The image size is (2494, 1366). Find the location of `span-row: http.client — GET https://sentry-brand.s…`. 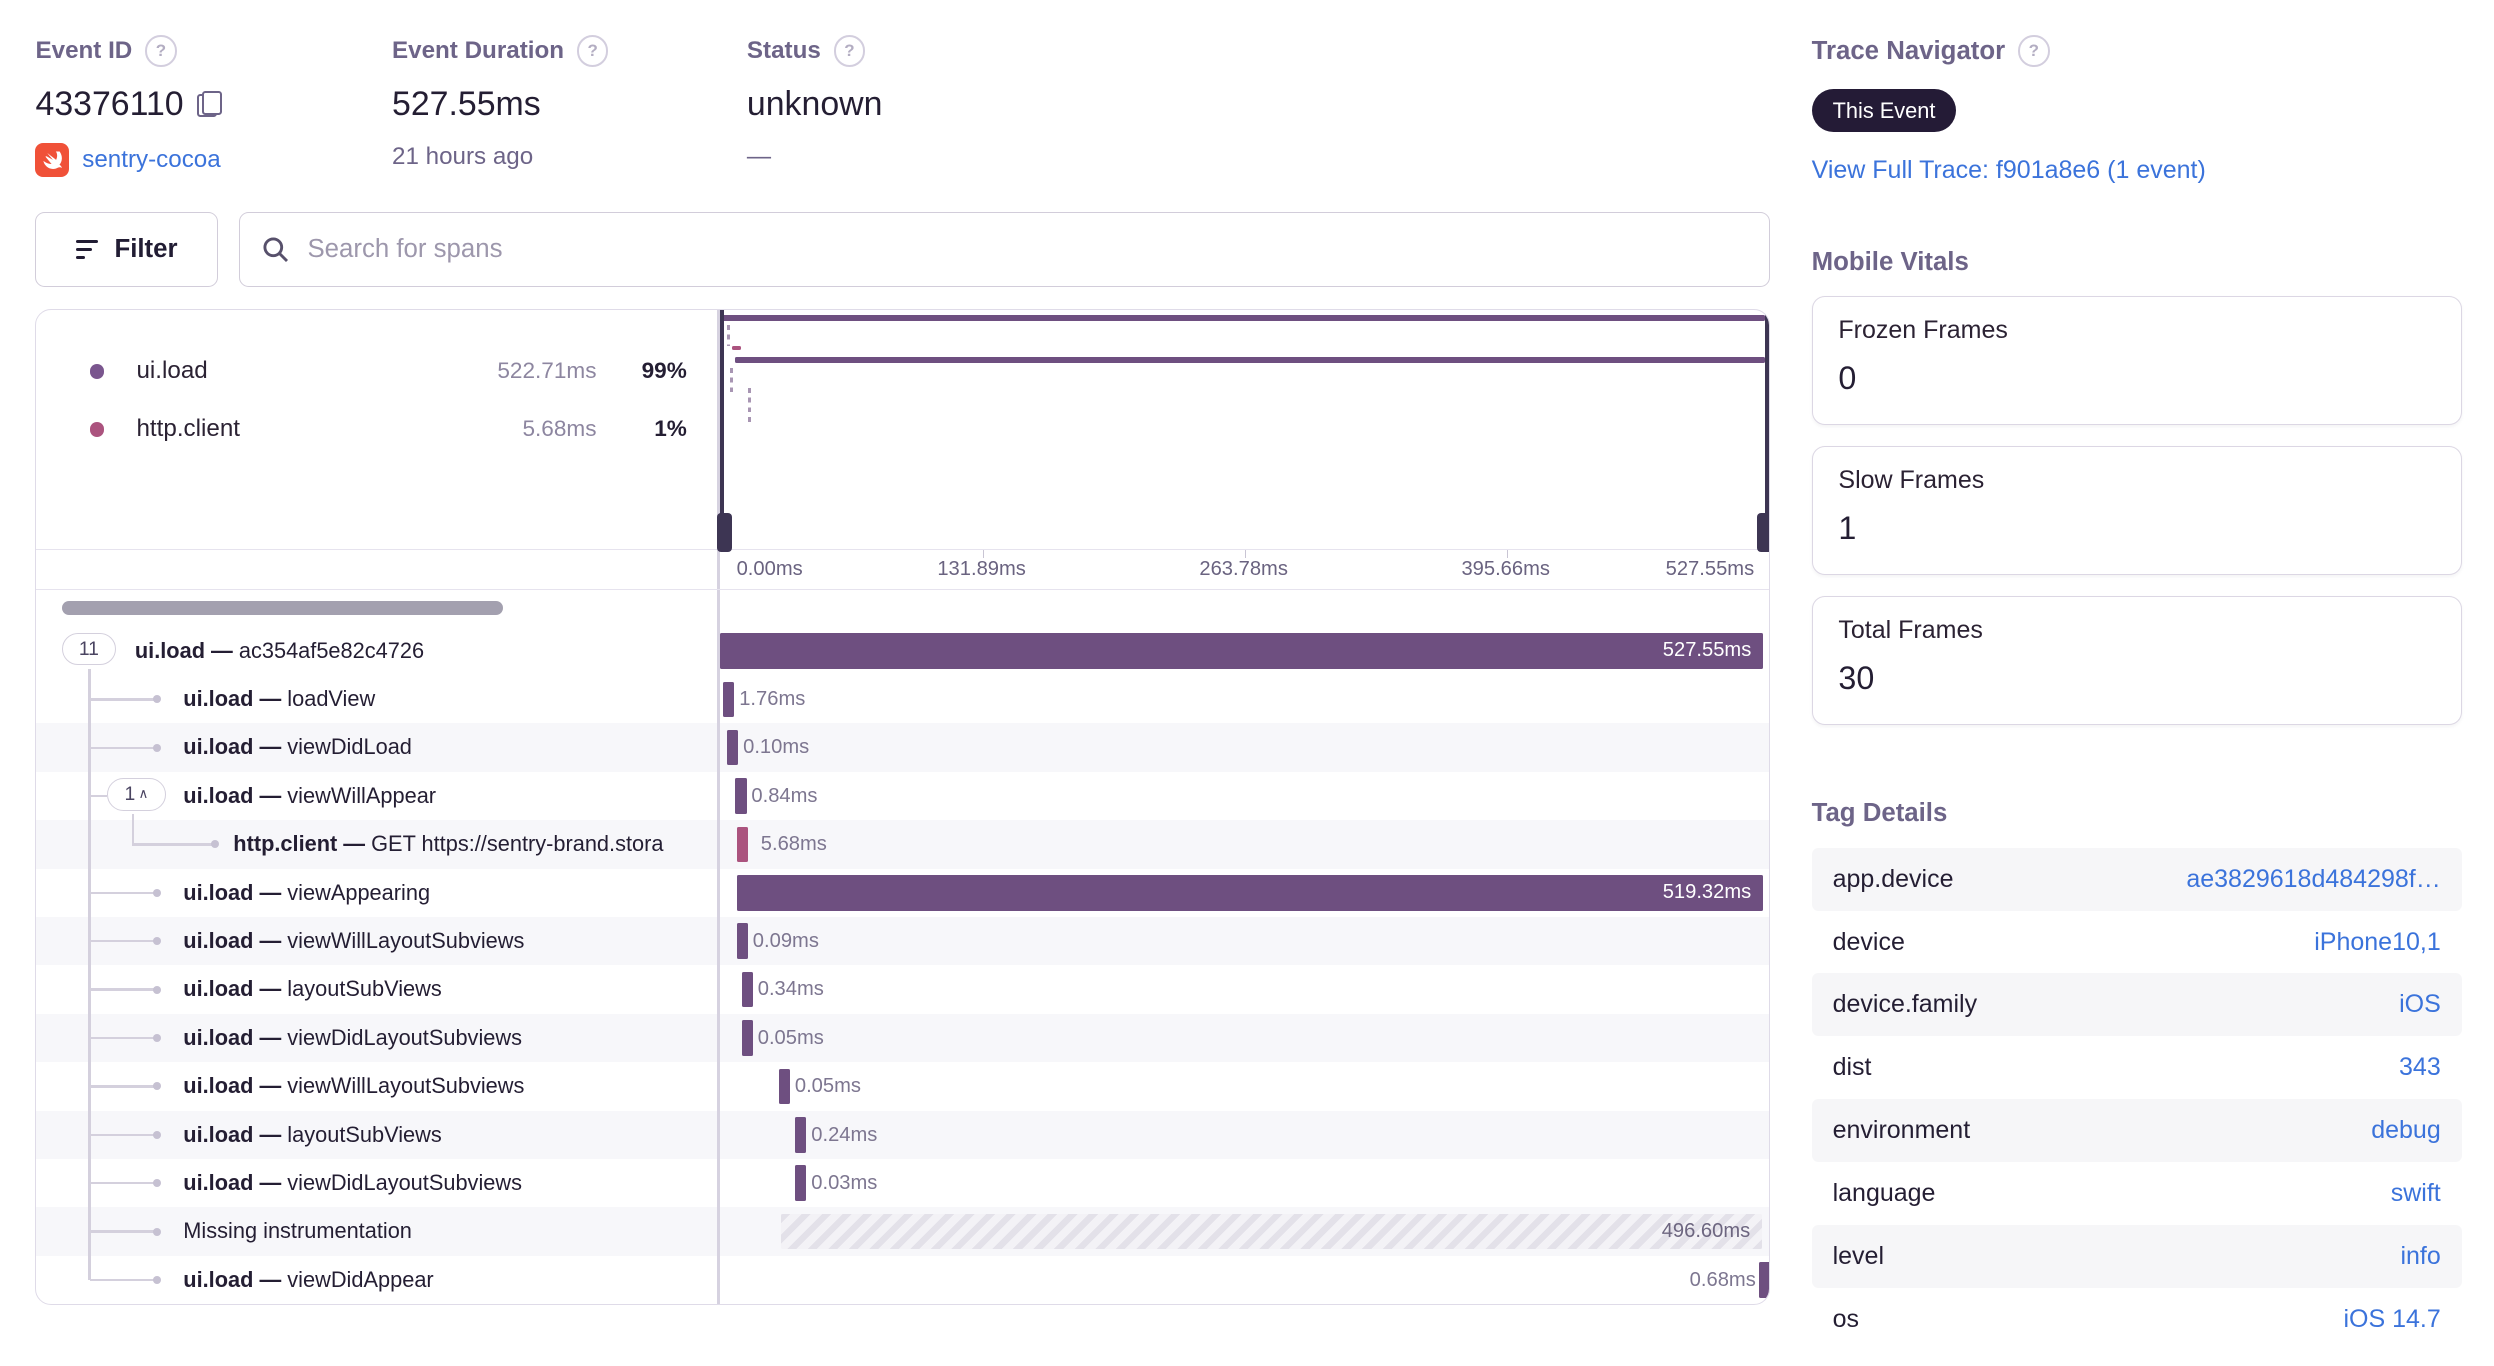

span-row: http.client — GET https://sentry-brand.s… is located at coordinates (902, 844).